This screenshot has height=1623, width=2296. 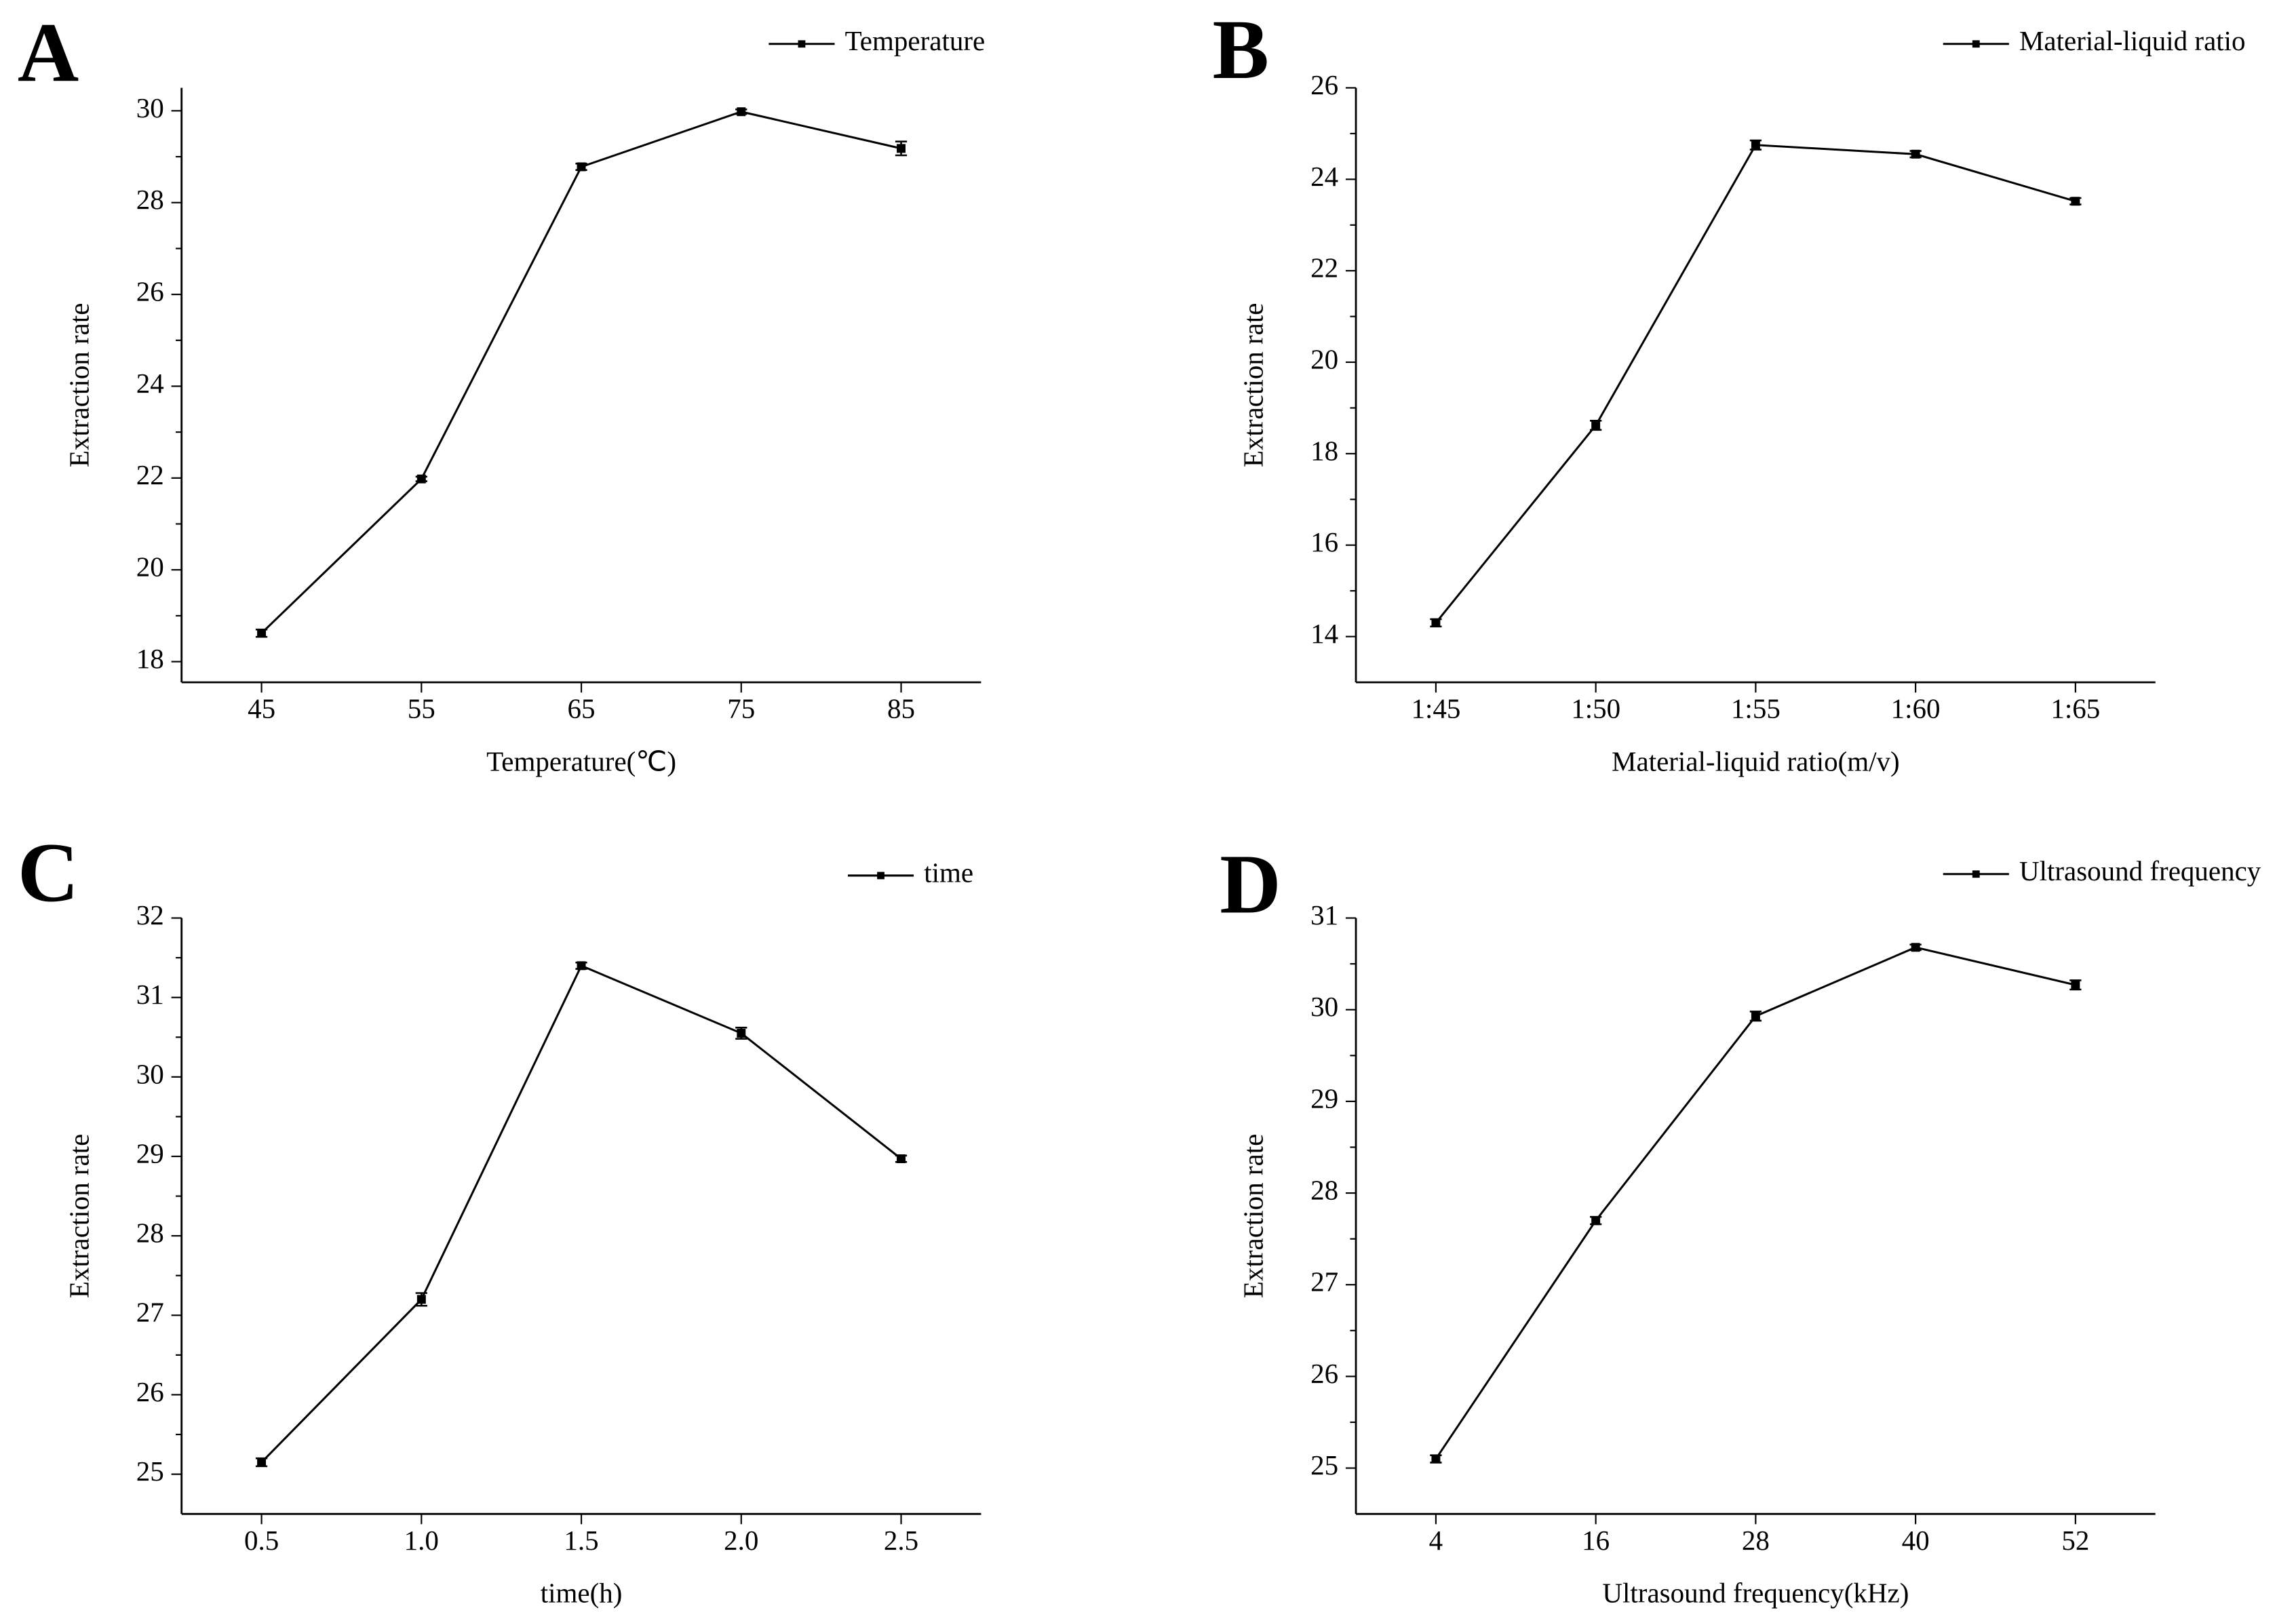 I want to click on legend-label: Ultrasound frequency, so click(x=2140, y=870).